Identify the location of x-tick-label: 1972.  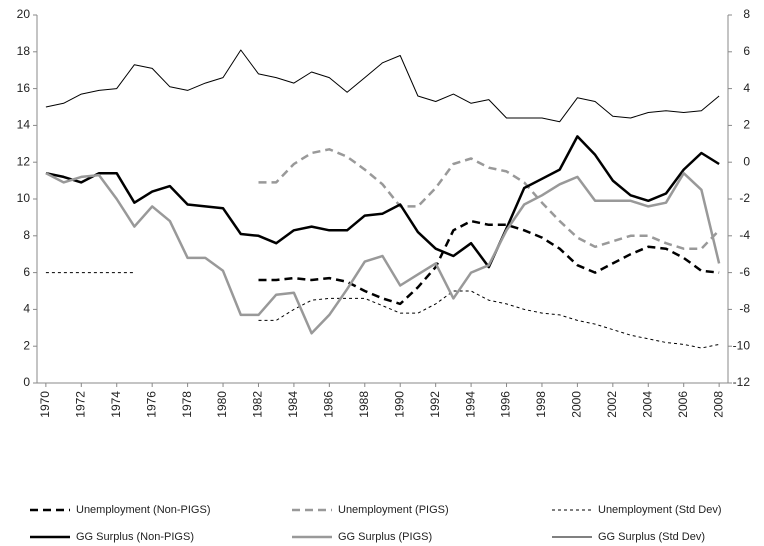
(80, 404).